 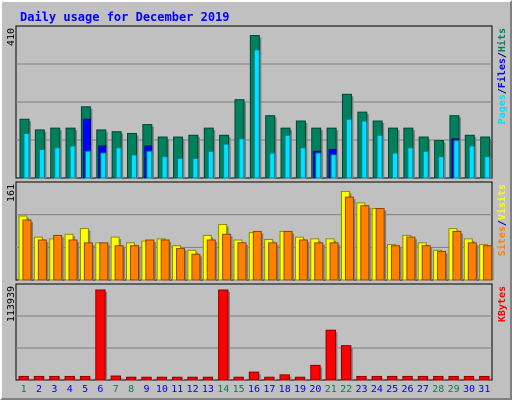 I want to click on bar-kbytes-7-face, so click(x=115, y=378).